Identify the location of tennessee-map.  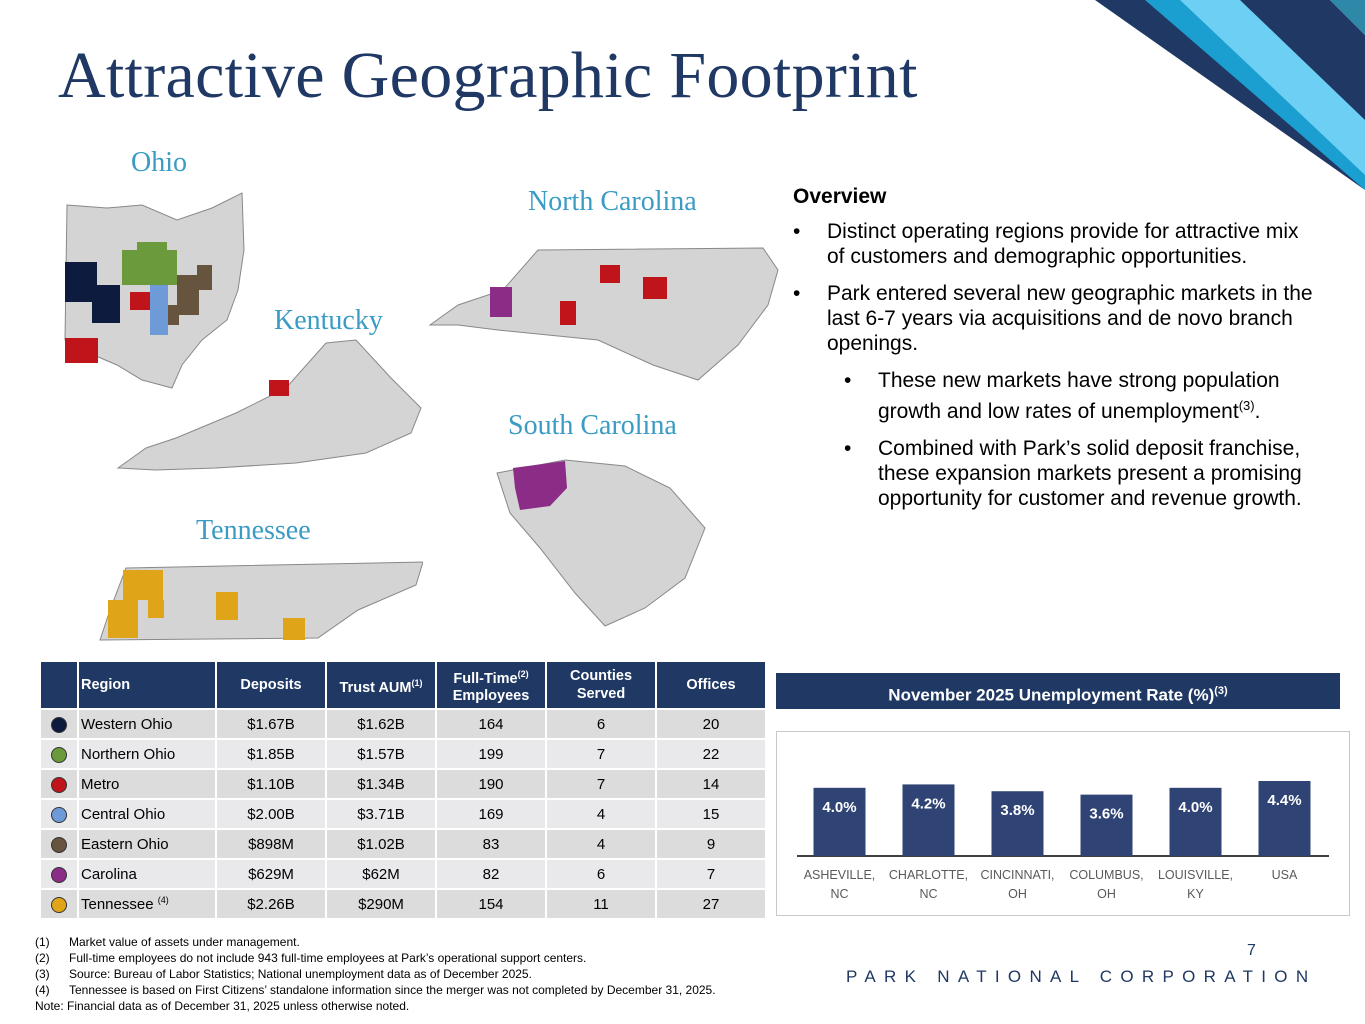
(261, 601).